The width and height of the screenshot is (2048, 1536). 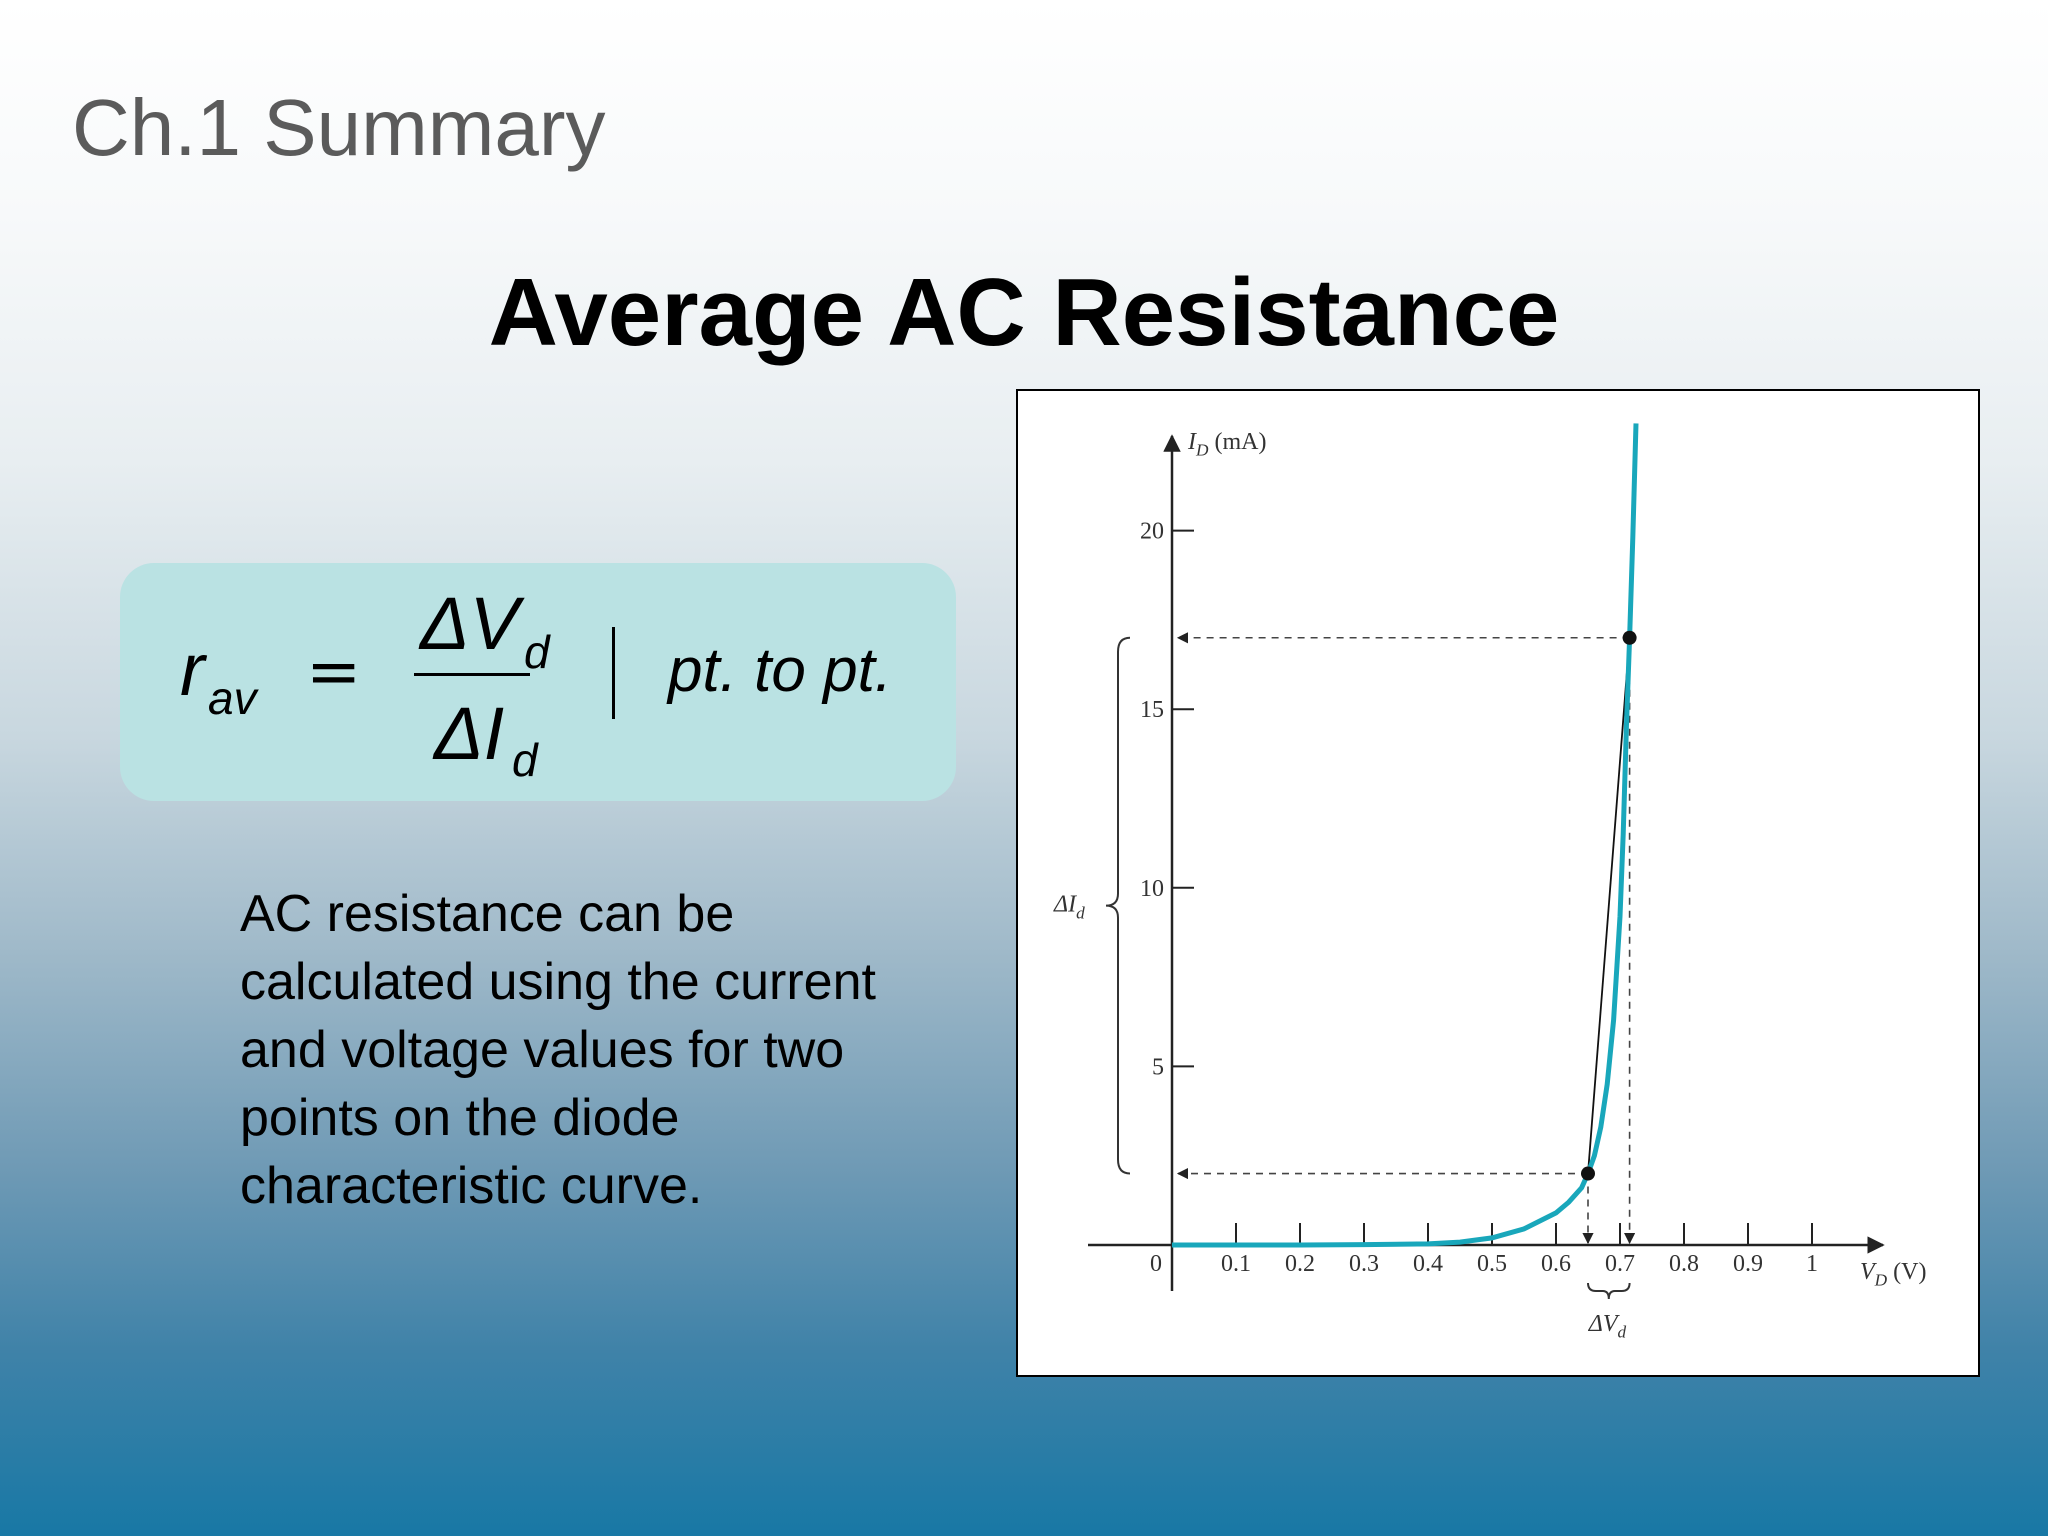 I want to click on x-tick-label: 0.4, so click(x=1428, y=1264).